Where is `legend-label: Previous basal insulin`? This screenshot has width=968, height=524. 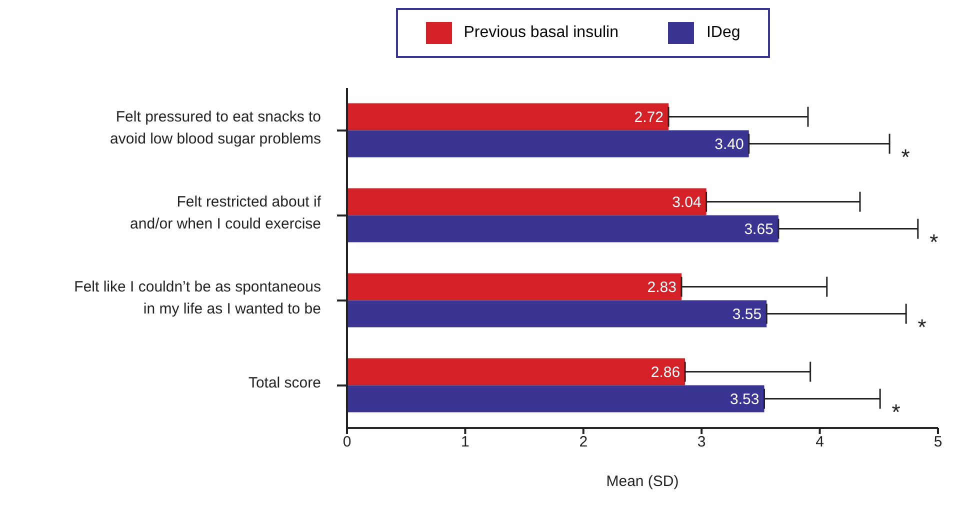 legend-label: Previous basal insulin is located at coordinates (541, 33).